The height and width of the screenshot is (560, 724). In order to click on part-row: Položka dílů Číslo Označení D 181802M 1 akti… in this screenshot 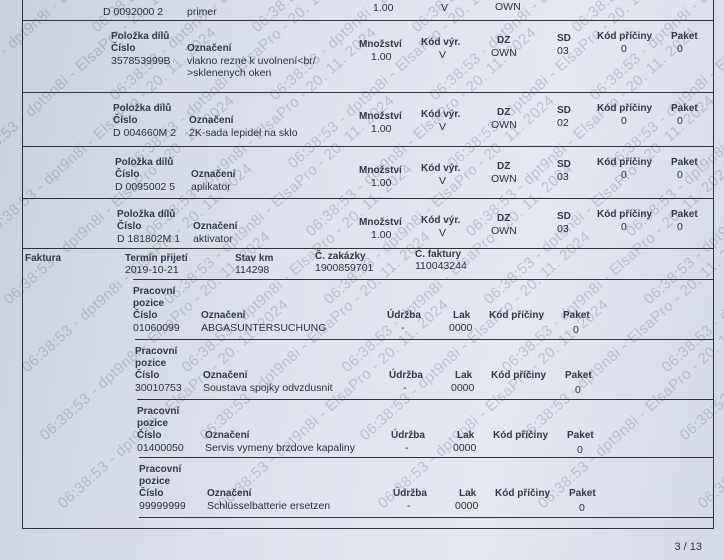, I will do `click(368, 223)`.